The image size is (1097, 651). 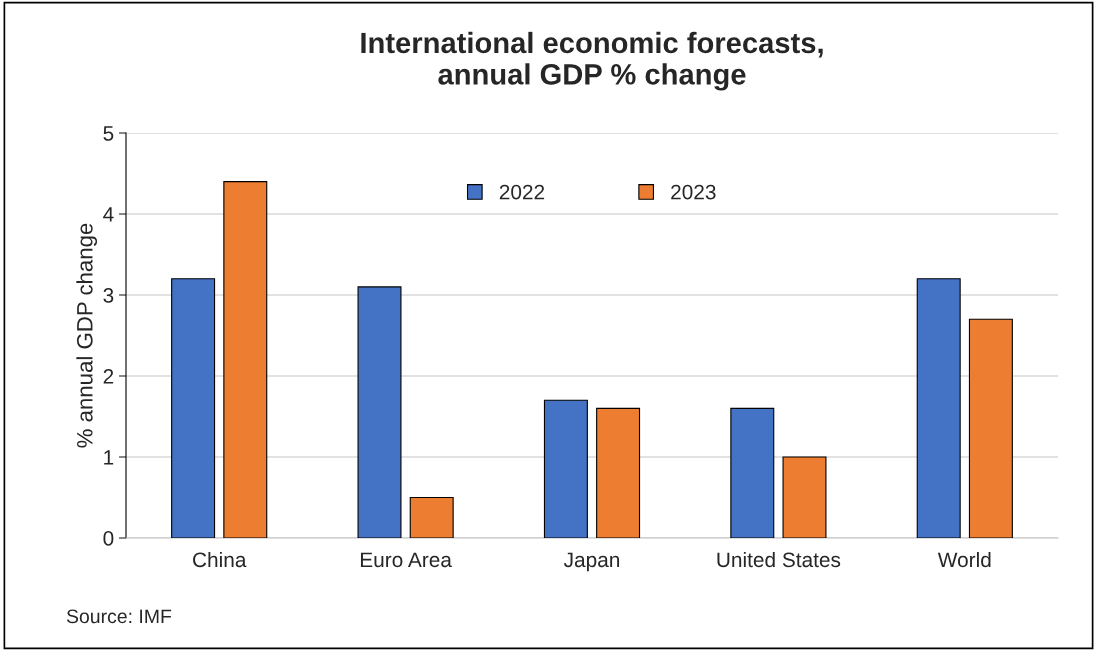 I want to click on y-tick-label: 0, so click(x=108, y=538).